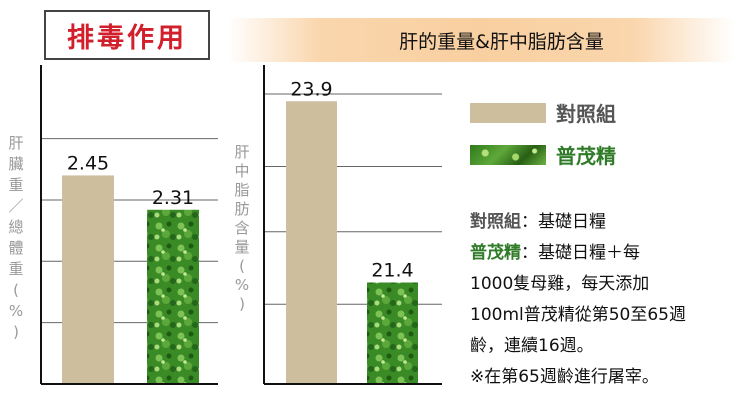 Image resolution: width=735 pixels, height=396 pixels. What do you see at coordinates (508, 112) in the screenshot?
I see `legend-control-swatch` at bounding box center [508, 112].